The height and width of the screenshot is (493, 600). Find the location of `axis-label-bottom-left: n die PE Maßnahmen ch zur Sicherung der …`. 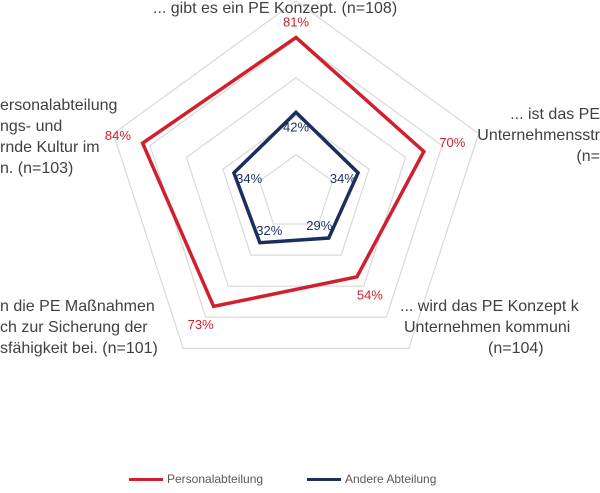

axis-label-bottom-left: n die PE Maßnahmen ch zur Sicherung der … is located at coordinates (79, 327).